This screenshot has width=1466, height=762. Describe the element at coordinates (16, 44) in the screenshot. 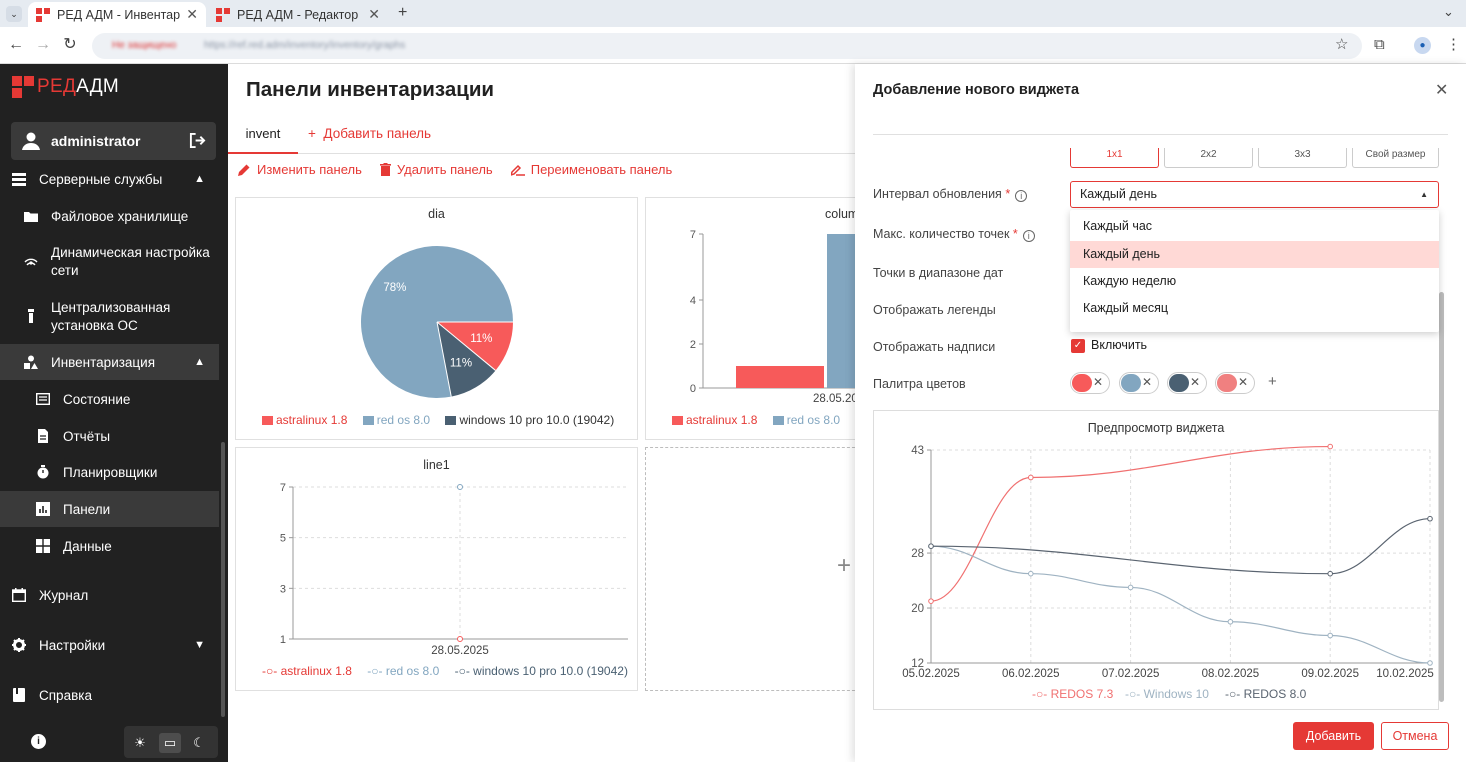

I see `back-arrow-icon: ←` at that location.